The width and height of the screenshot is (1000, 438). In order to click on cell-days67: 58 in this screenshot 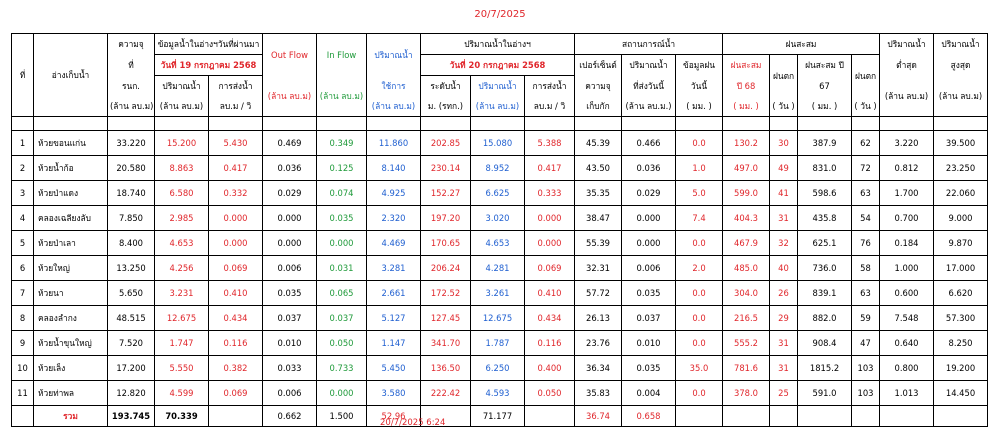, I will do `click(866, 268)`.